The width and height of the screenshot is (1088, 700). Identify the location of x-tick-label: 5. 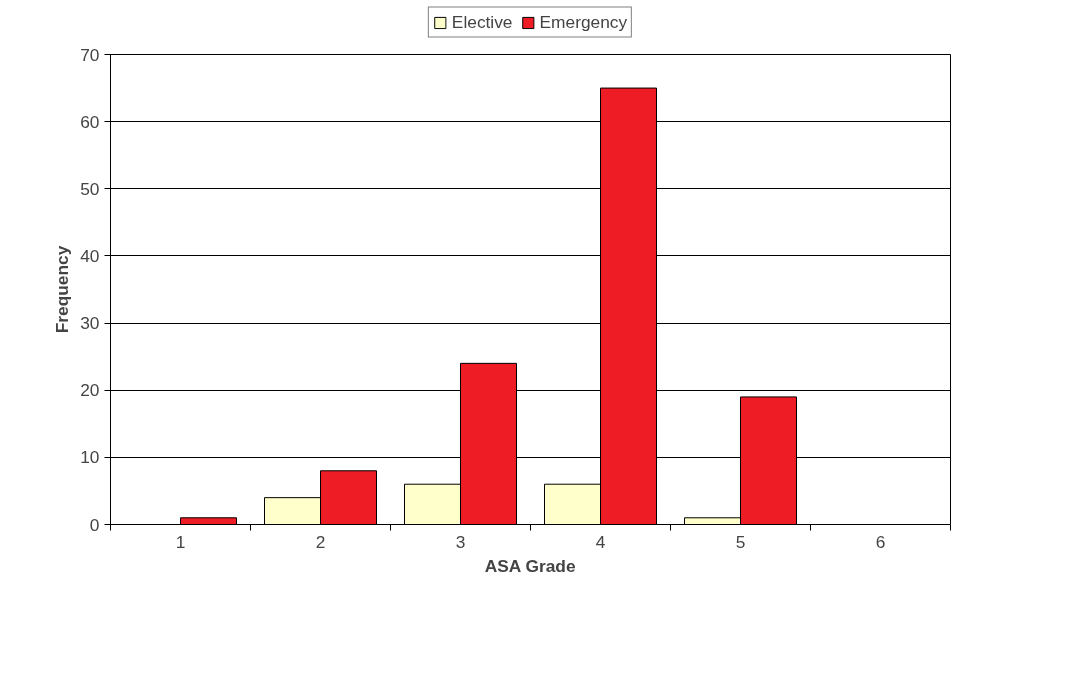
(740, 541).